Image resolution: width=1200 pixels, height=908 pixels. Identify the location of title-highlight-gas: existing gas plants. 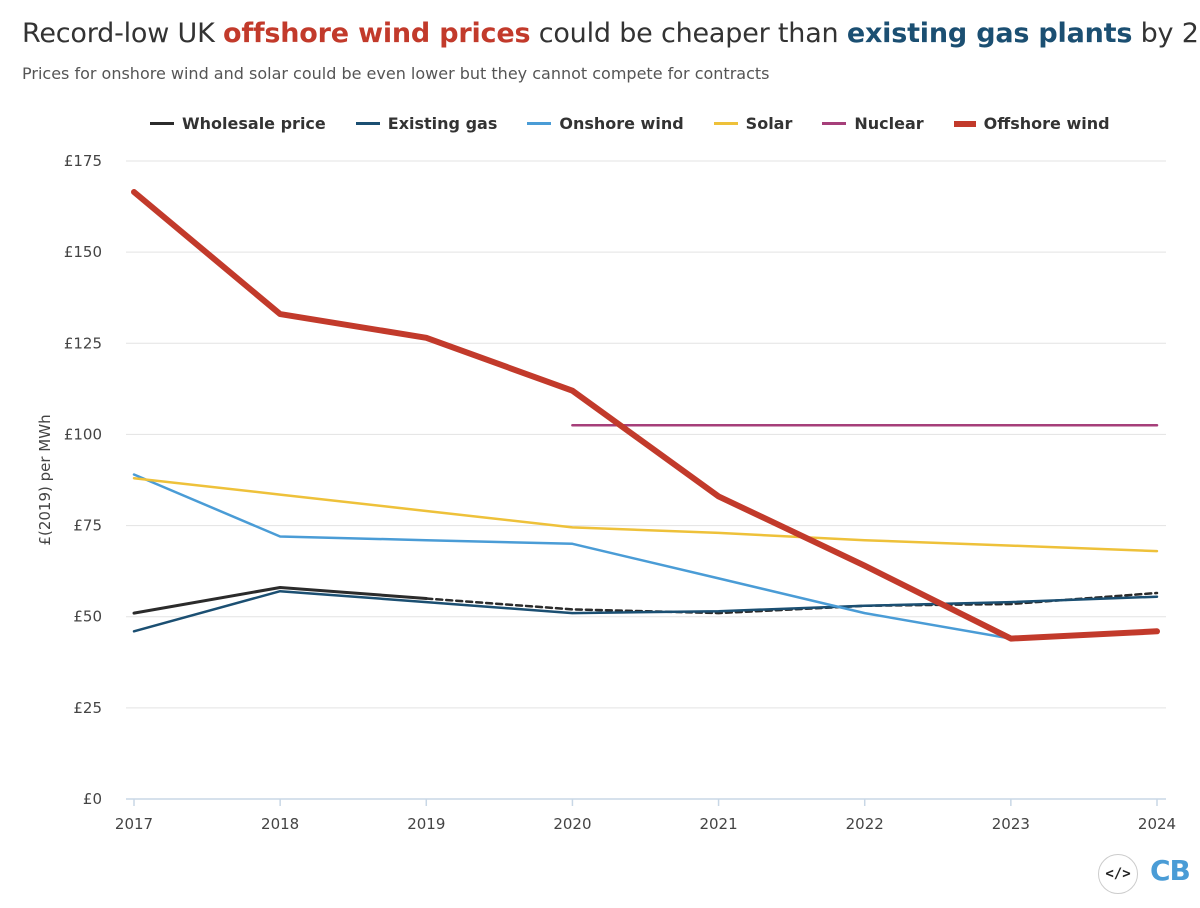
(989, 33).